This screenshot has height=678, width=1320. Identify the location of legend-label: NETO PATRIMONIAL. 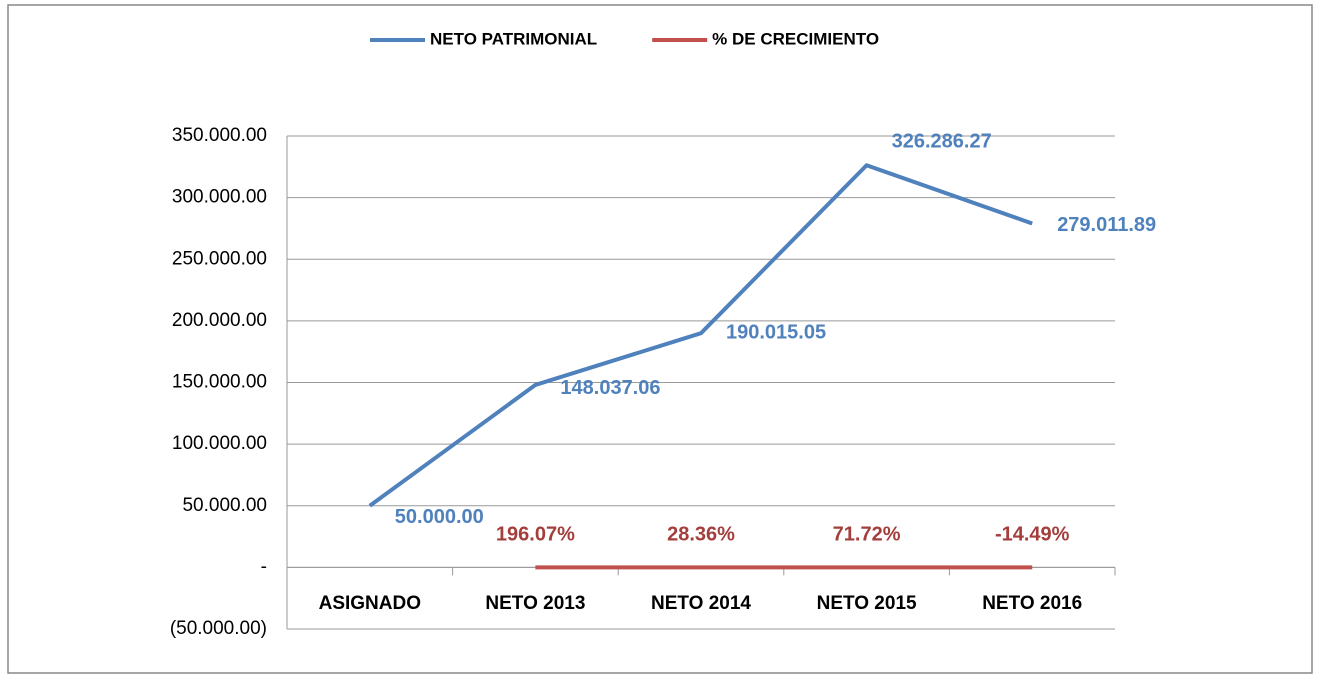
(513, 38).